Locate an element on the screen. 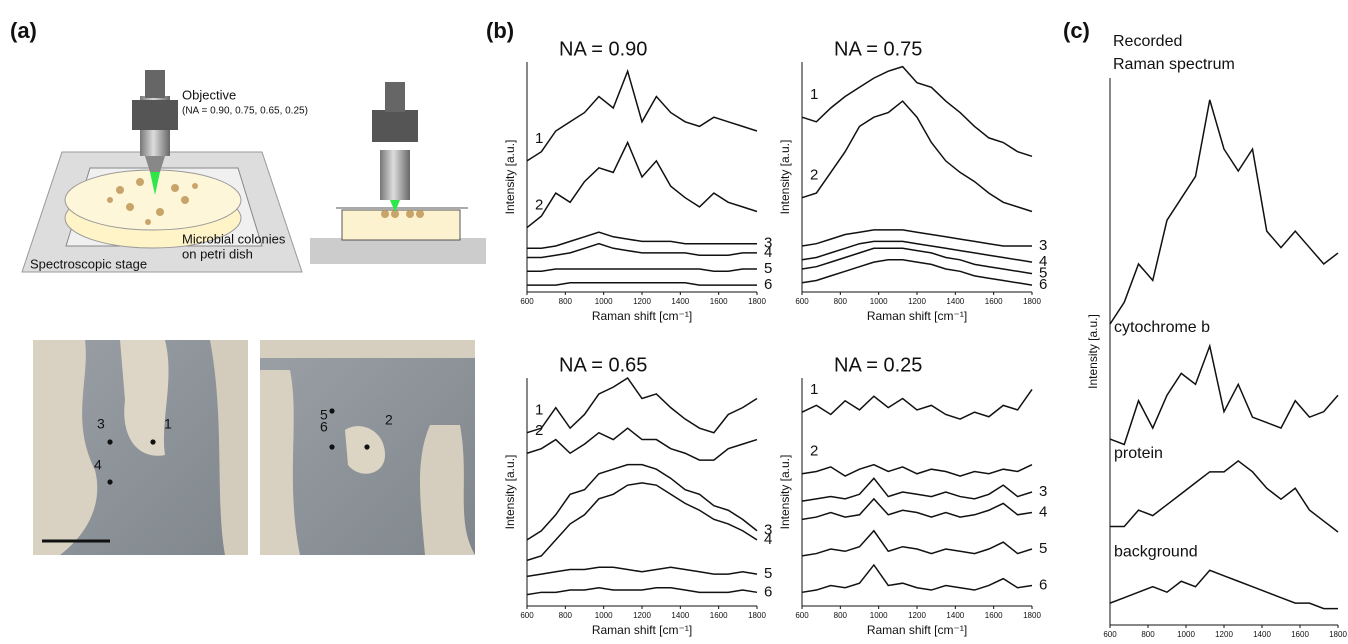 The width and height of the screenshot is (1348, 644). series-label: Recorded Raman spectrum is located at coordinates (1174, 53).